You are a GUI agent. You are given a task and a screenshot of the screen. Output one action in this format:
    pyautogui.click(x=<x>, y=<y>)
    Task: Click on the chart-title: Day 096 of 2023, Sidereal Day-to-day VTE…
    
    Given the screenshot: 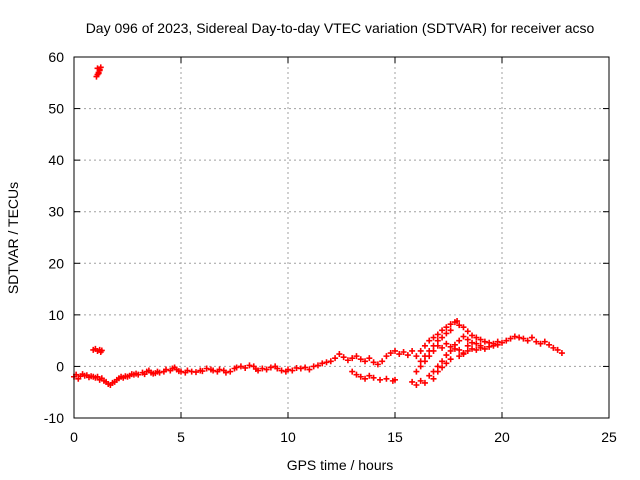 What is the action you would take?
    pyautogui.click(x=340, y=28)
    